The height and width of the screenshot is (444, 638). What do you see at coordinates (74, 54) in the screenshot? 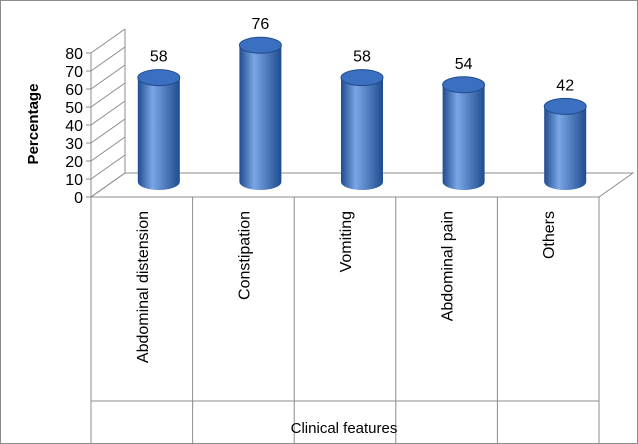
I see `y-tick-label: 80` at bounding box center [74, 54].